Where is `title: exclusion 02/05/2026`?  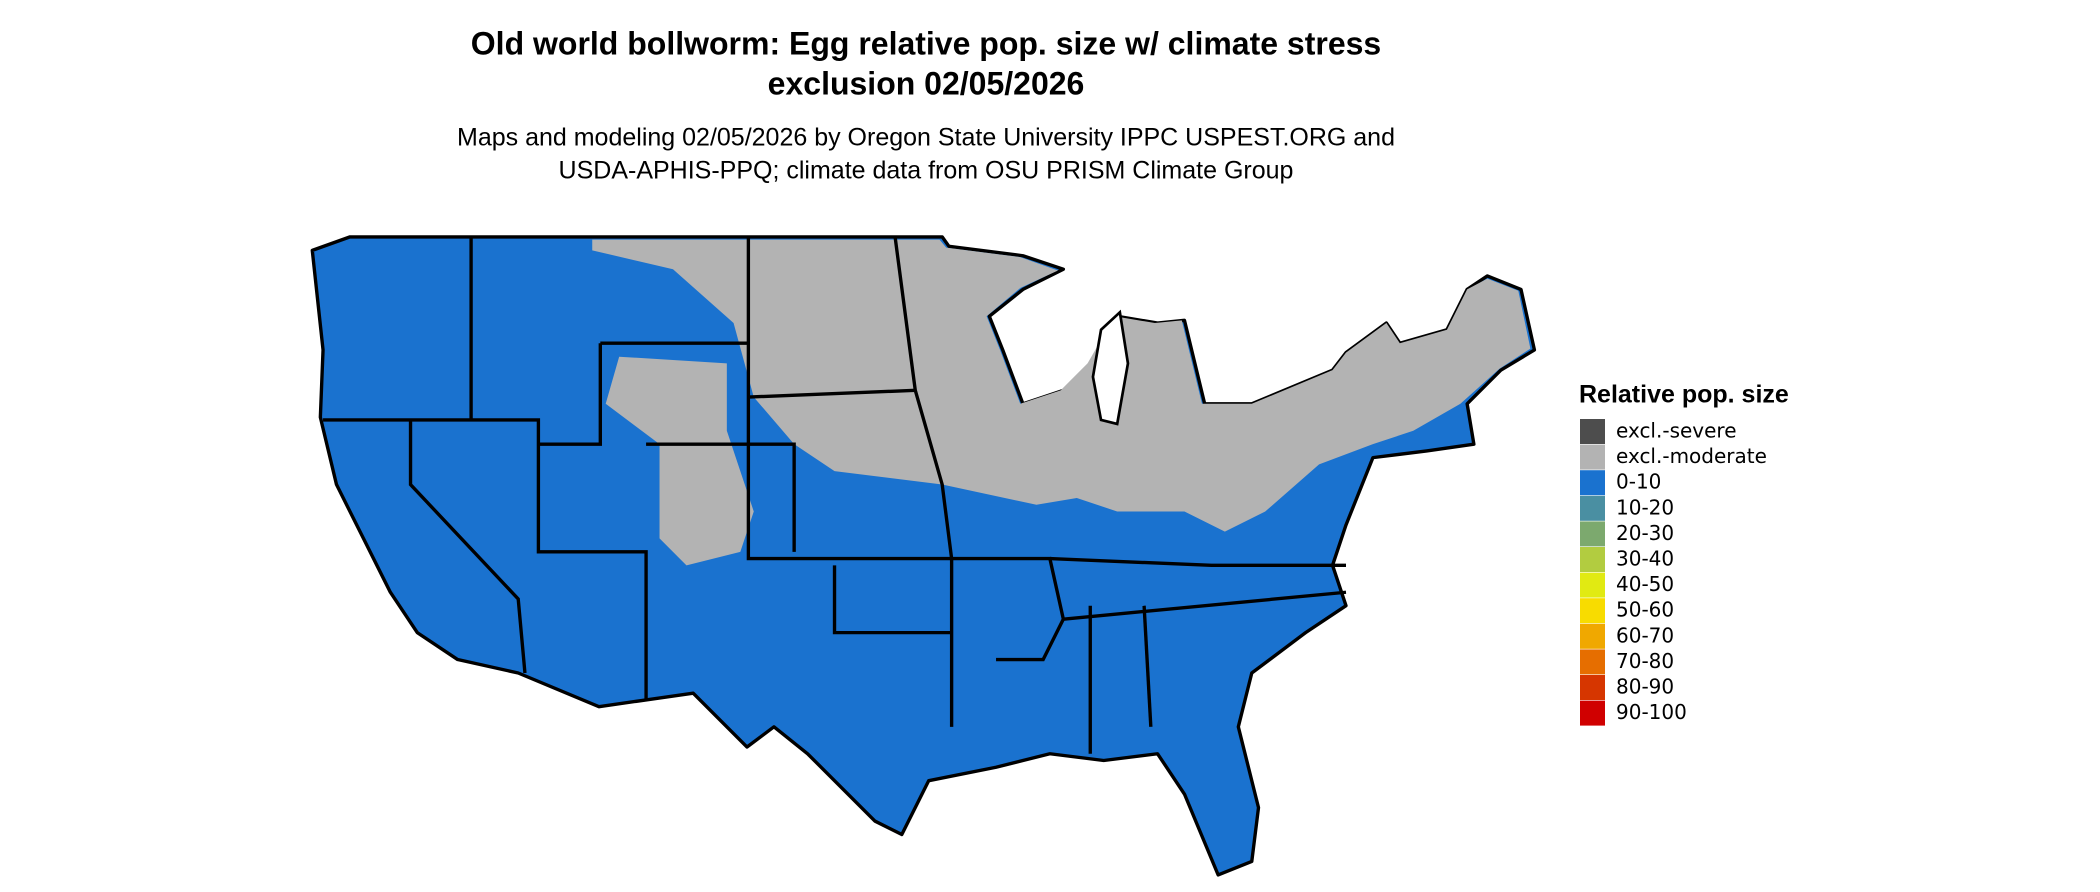
title: exclusion 02/05/2026 is located at coordinates (926, 83).